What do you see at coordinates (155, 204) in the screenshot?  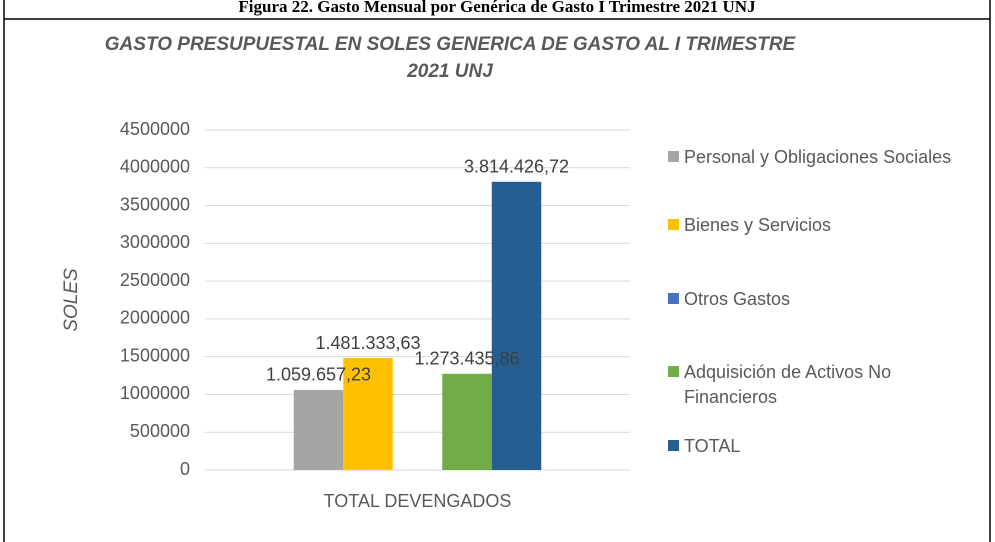 I see `y-tick-label: 3500000` at bounding box center [155, 204].